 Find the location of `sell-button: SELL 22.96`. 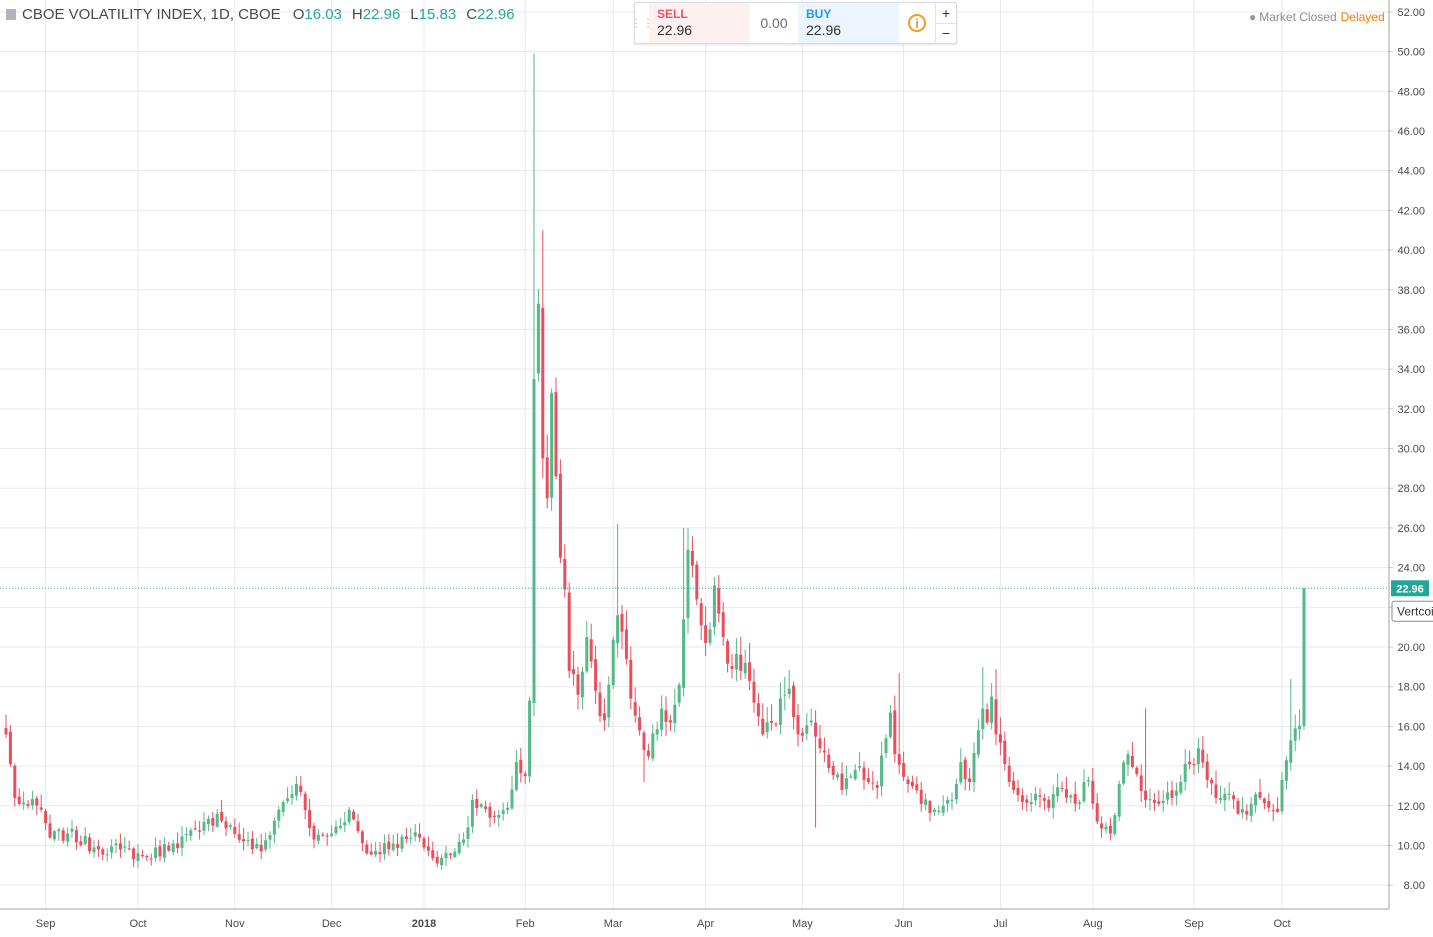

sell-button: SELL 22.96 is located at coordinates (699, 23).